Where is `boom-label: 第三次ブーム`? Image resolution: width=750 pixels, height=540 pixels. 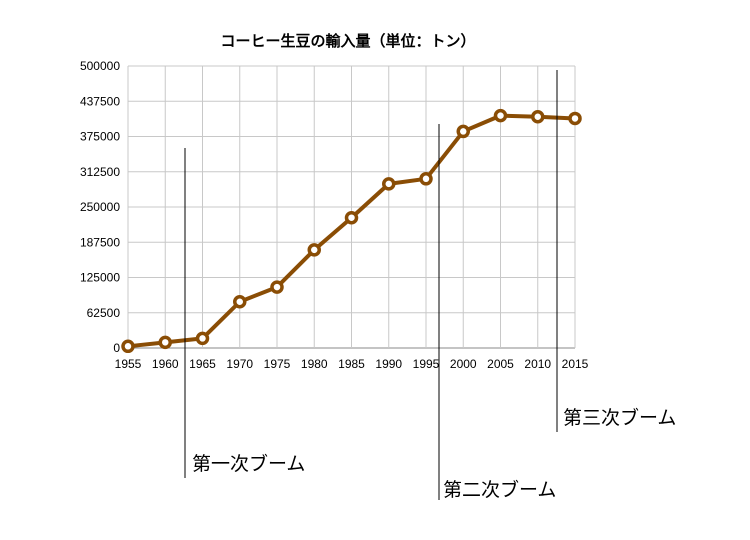 boom-label: 第三次ブーム is located at coordinates (619, 417).